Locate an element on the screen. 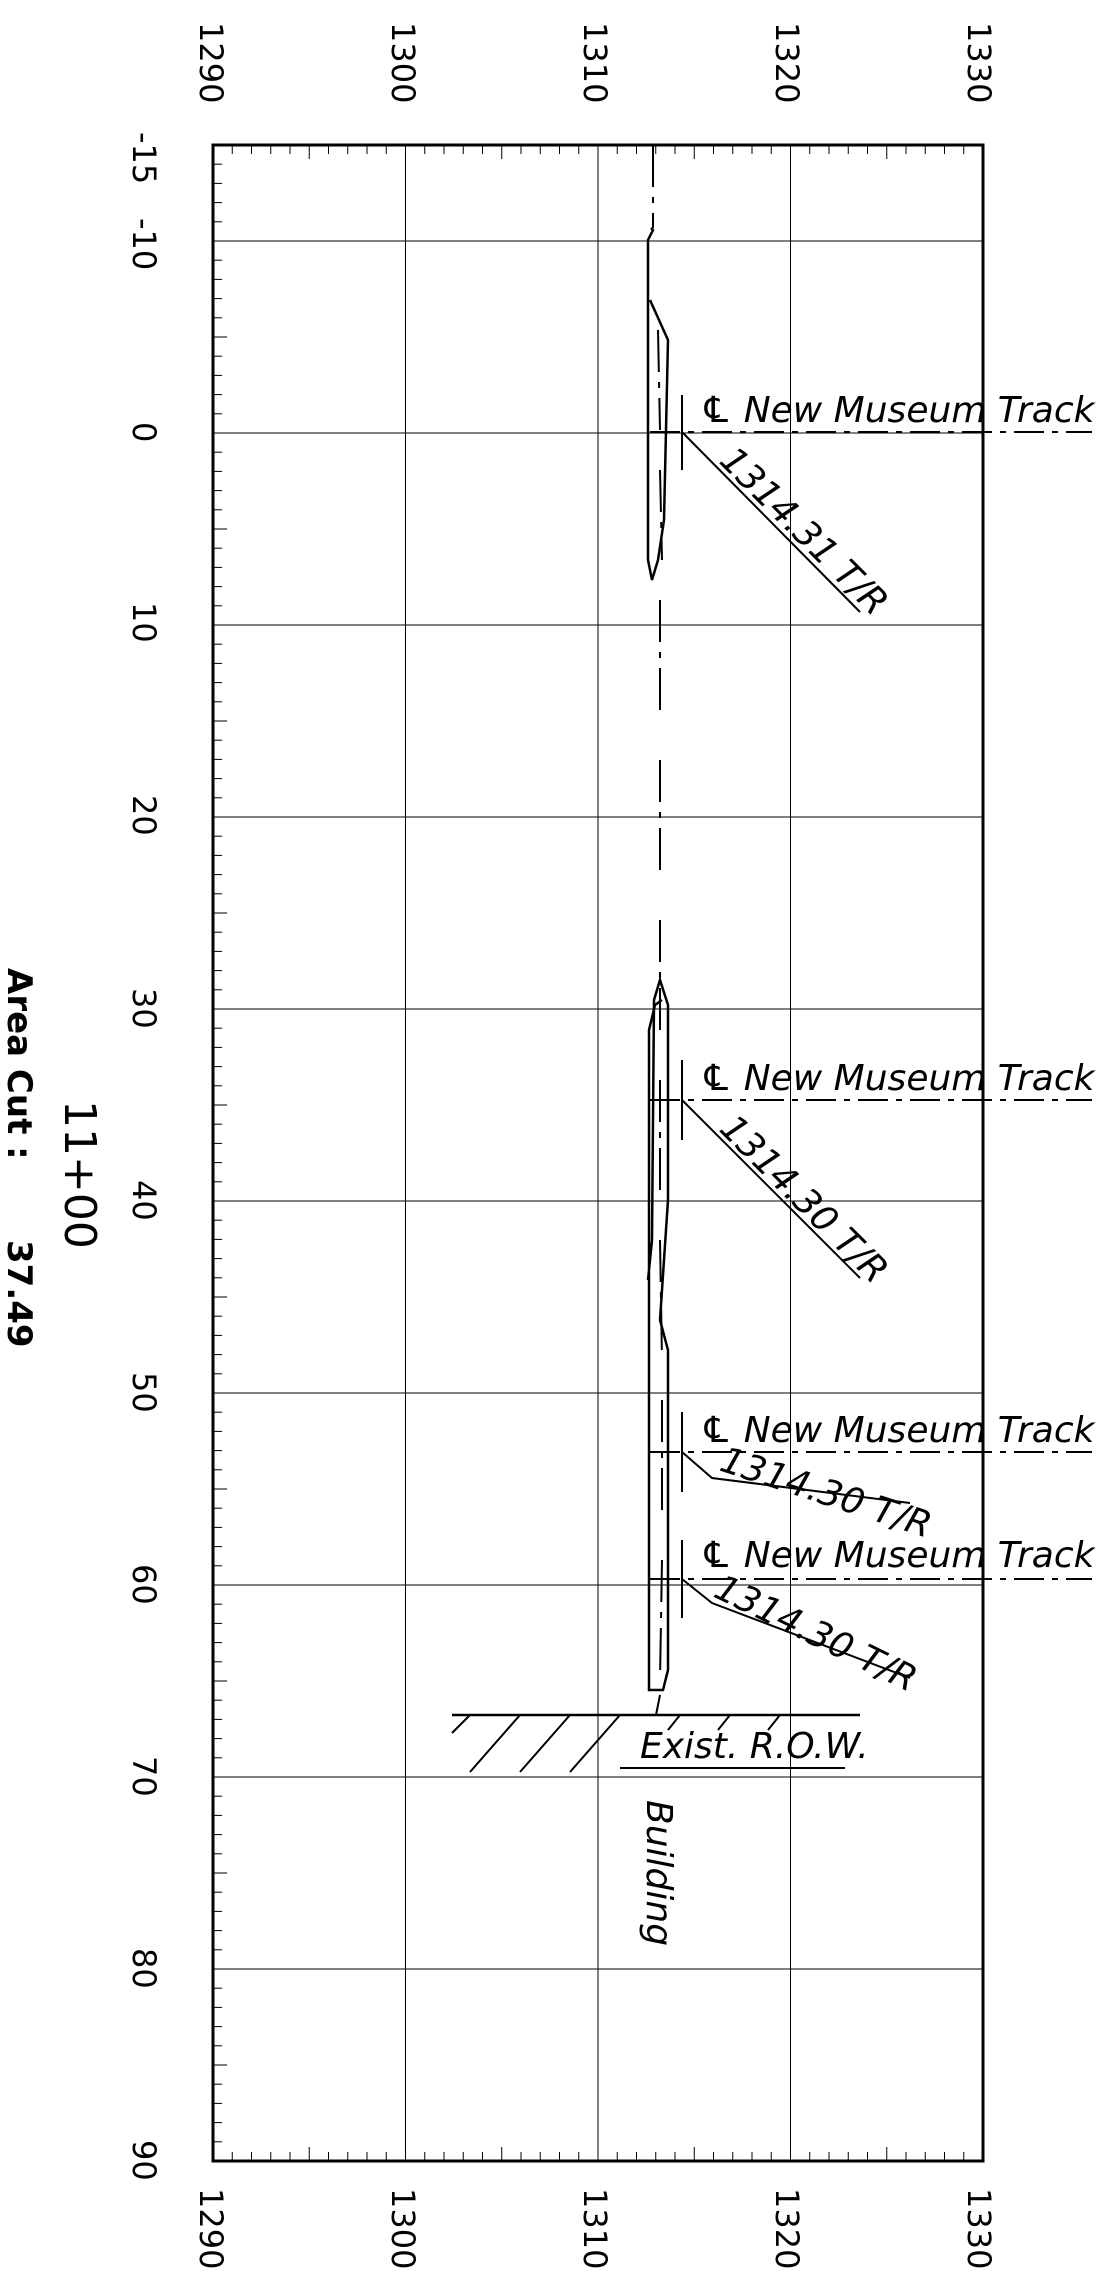 The image size is (1099, 2286). section-outline-lower is located at coordinates (658, 1333).